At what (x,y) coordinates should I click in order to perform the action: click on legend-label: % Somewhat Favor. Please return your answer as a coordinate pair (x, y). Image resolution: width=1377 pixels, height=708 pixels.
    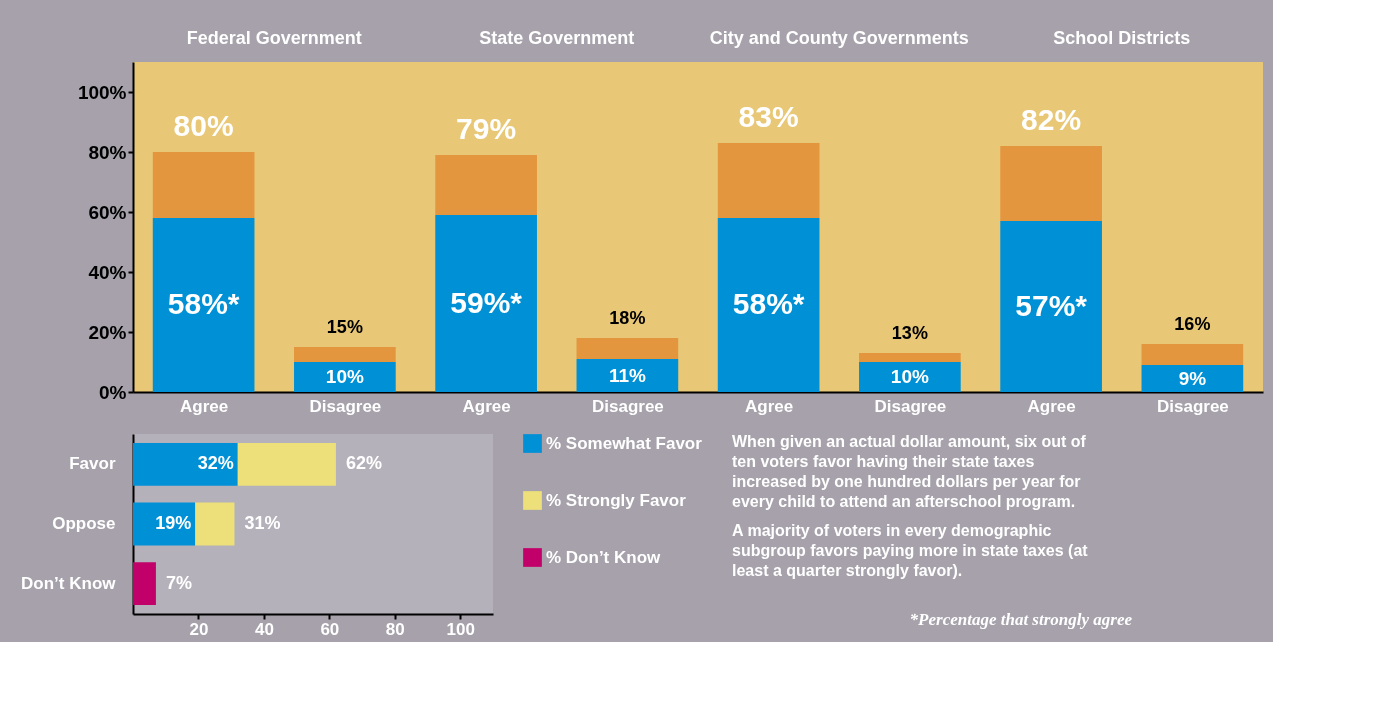
    Looking at the image, I should click on (624, 443).